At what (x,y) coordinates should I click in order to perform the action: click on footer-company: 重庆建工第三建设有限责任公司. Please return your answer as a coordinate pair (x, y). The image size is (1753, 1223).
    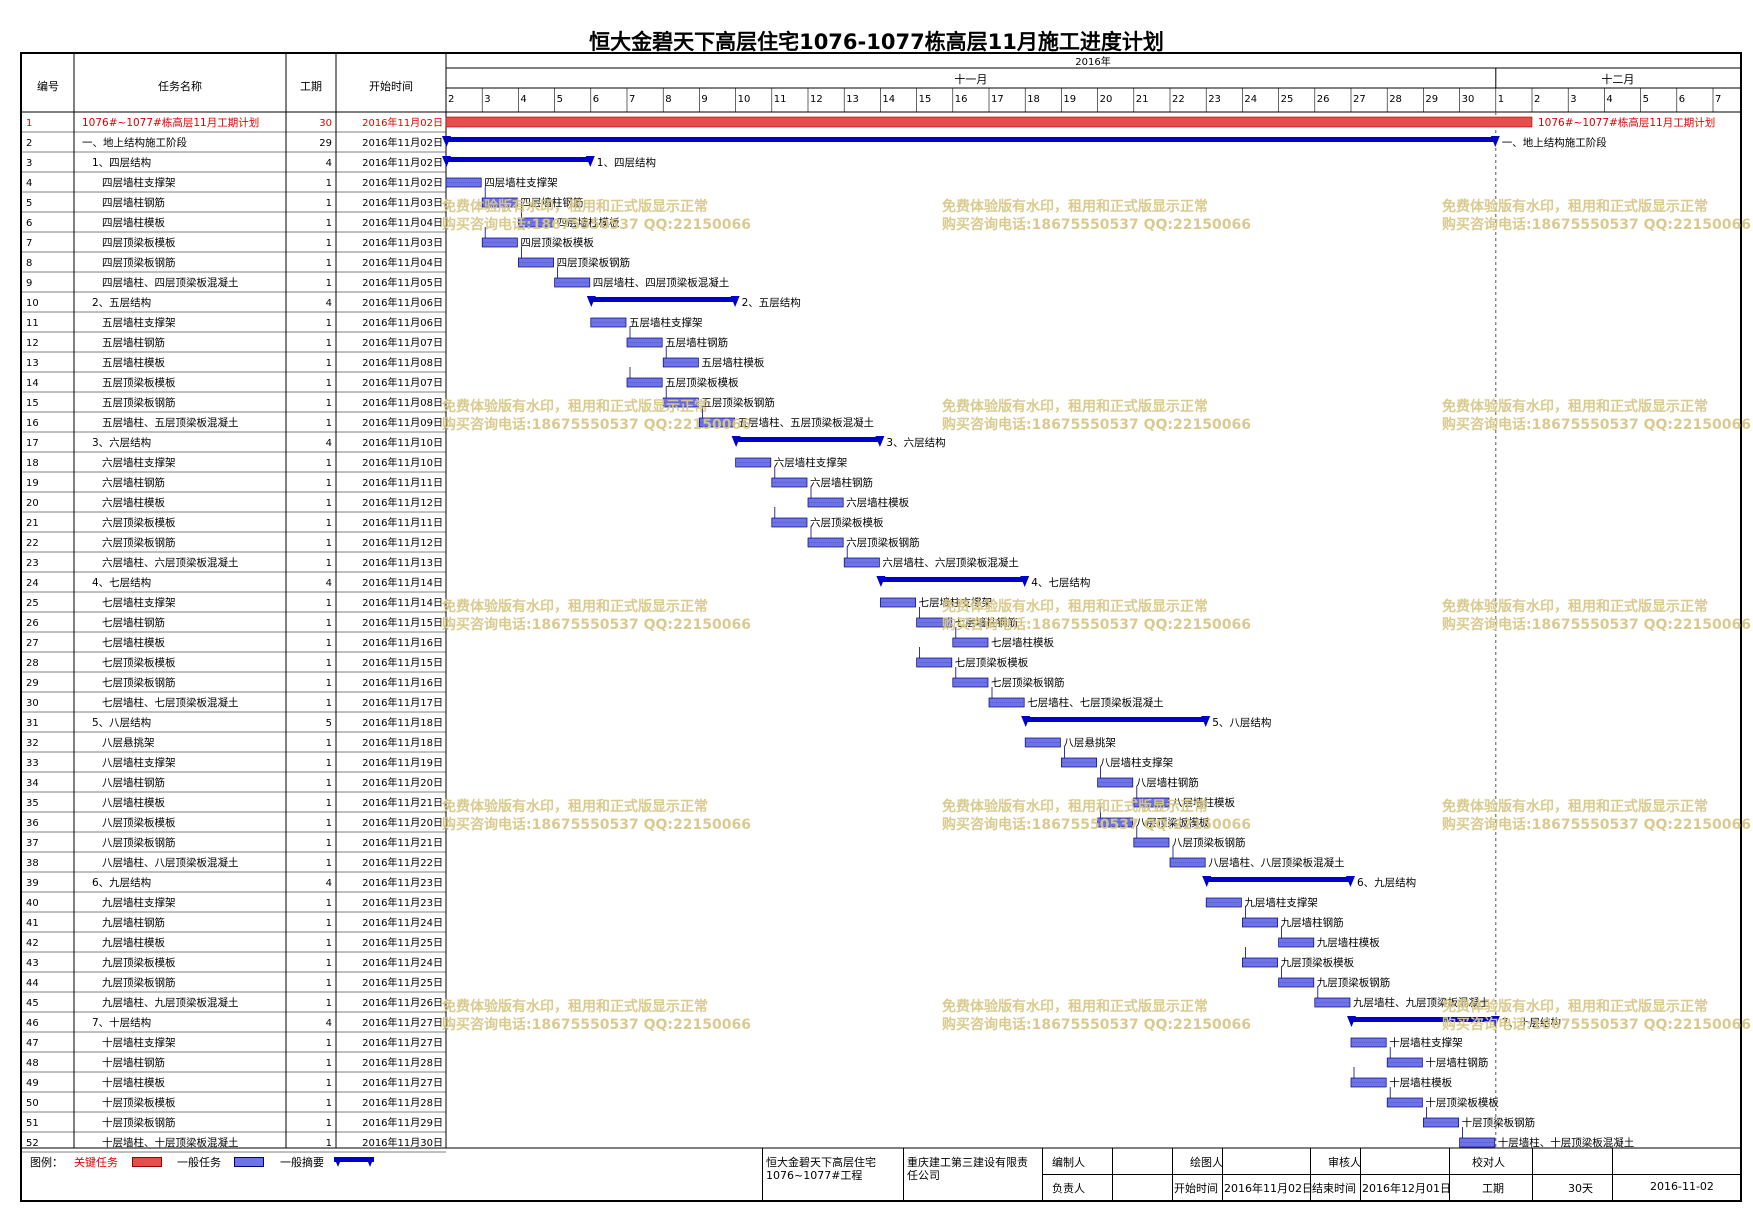
    Looking at the image, I should click on (967, 1169).